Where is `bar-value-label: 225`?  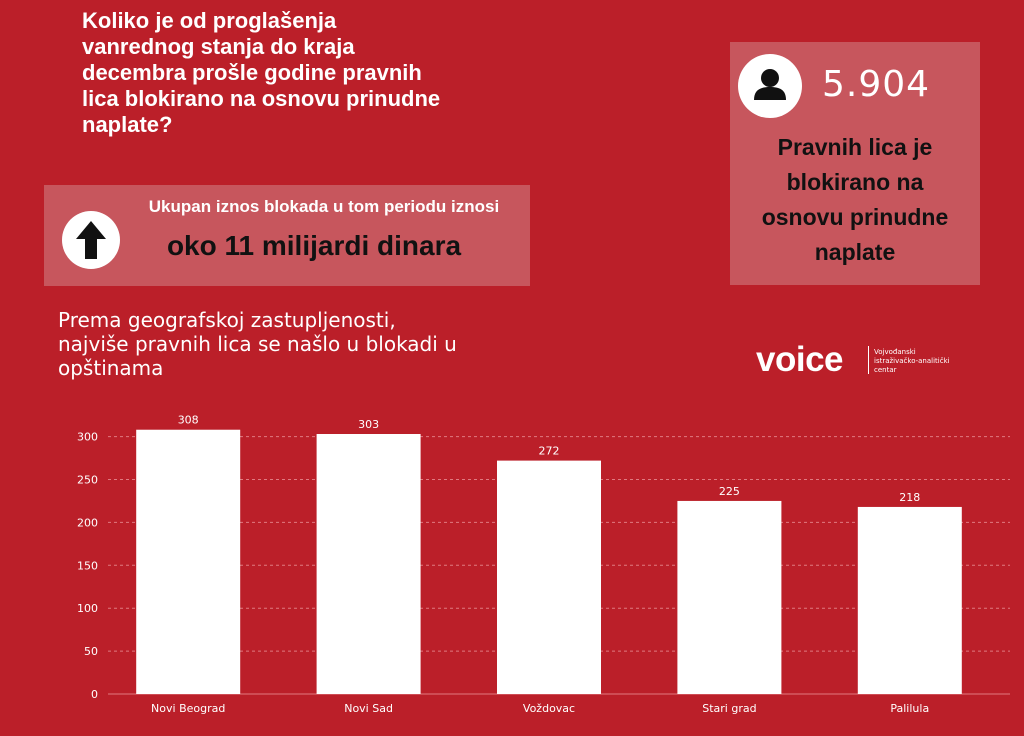
bar-value-label: 225 is located at coordinates (729, 491).